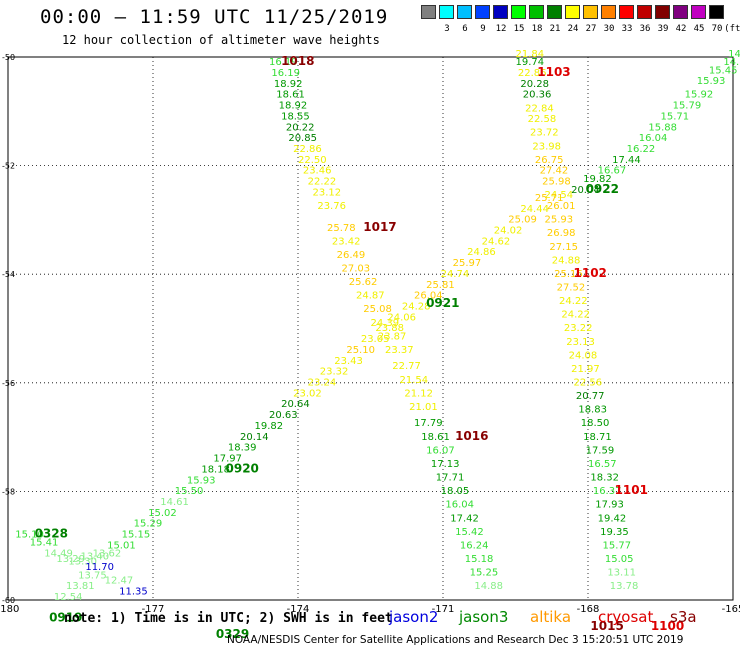 The width and height of the screenshot is (740, 650). I want to click on swh-value-label: 25.10, so click(360, 350).